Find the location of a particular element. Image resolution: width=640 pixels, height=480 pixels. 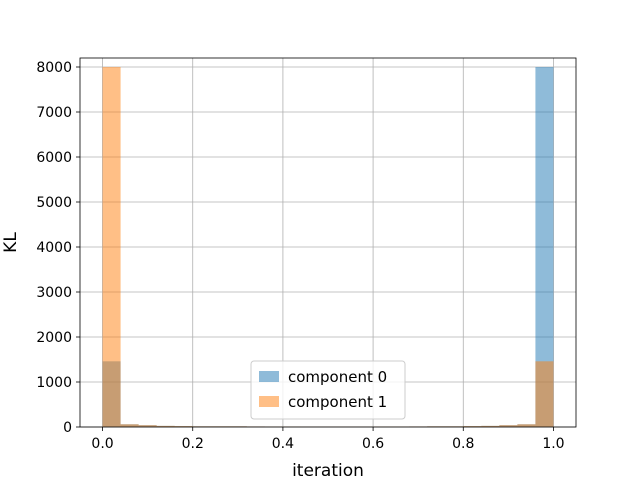

y-tick-label: 8000 is located at coordinates (54, 68).